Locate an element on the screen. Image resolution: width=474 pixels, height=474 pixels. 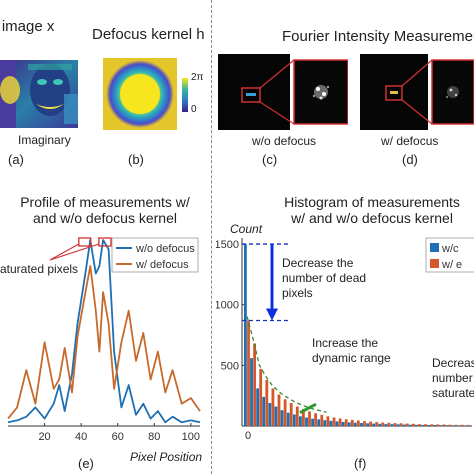
profile-legend-label: w/o defocus is located at coordinates (165, 249).